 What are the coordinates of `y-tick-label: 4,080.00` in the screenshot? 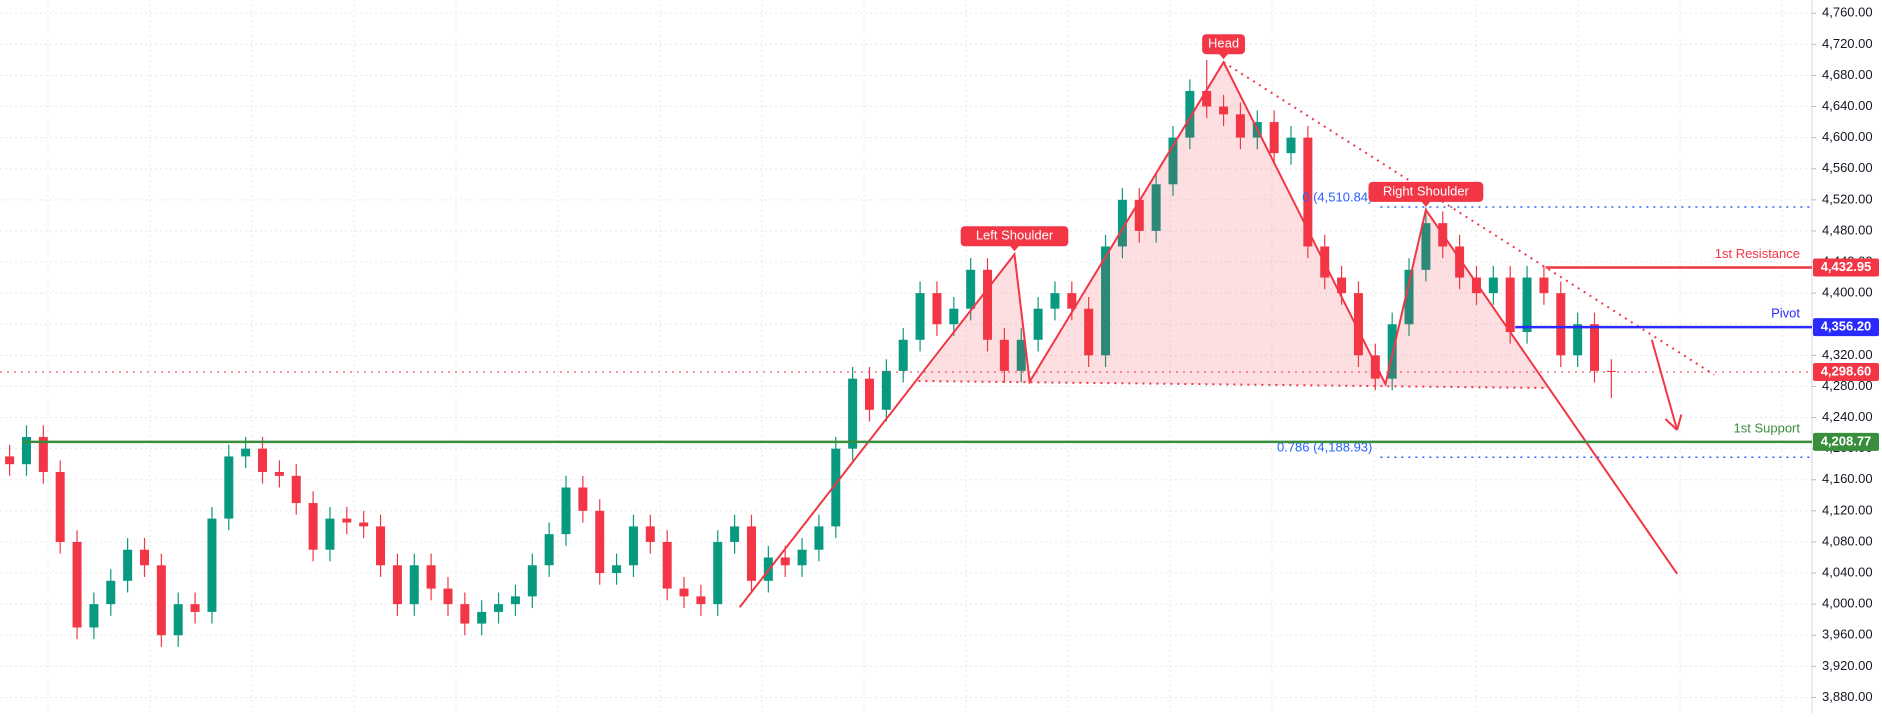 It's located at (1847, 540).